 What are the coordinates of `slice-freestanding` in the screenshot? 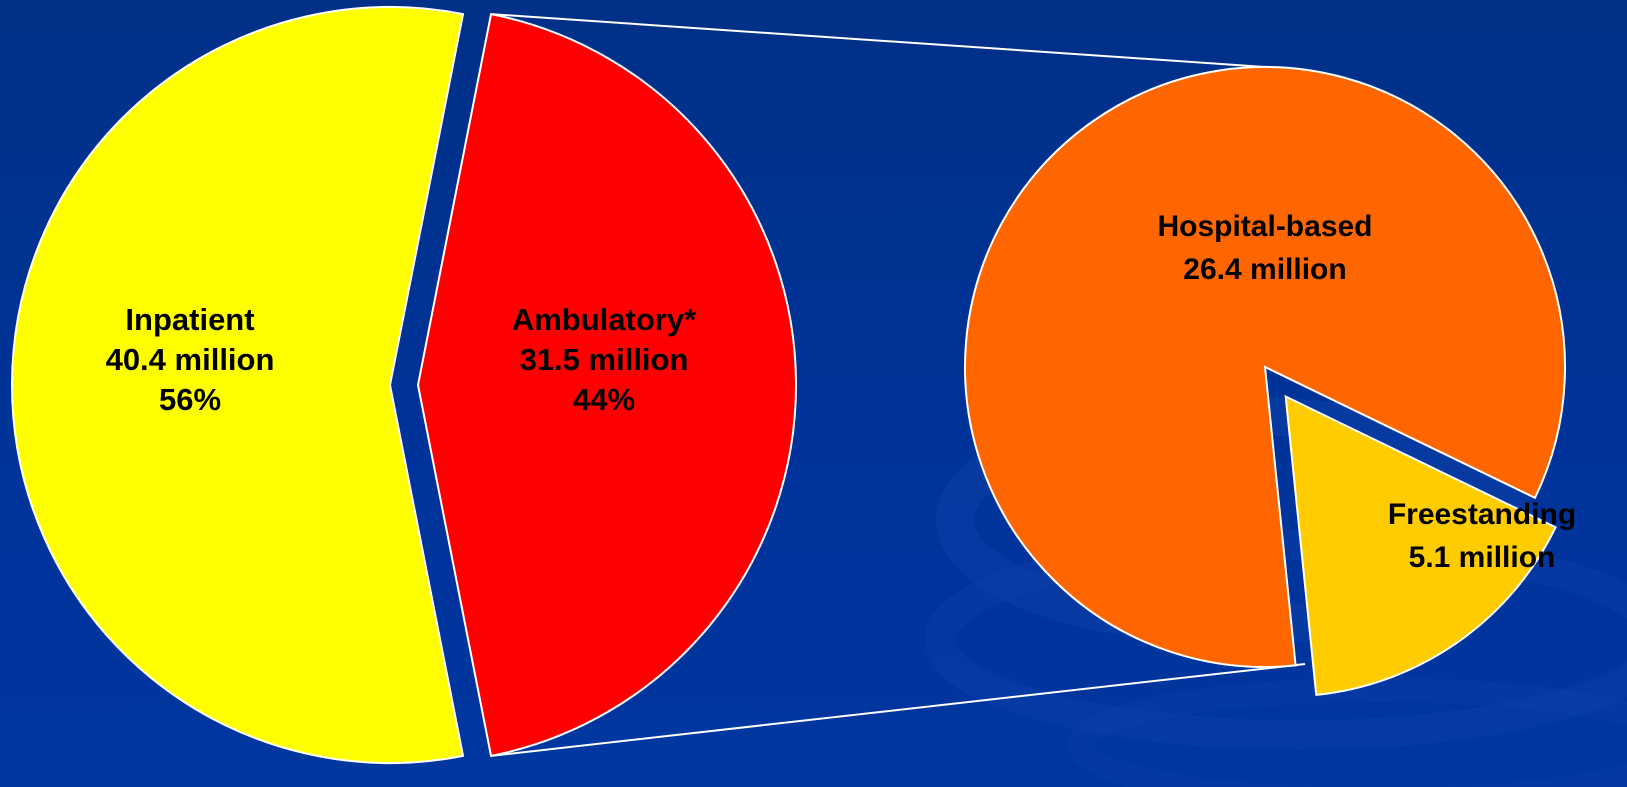 It's located at (1420, 545).